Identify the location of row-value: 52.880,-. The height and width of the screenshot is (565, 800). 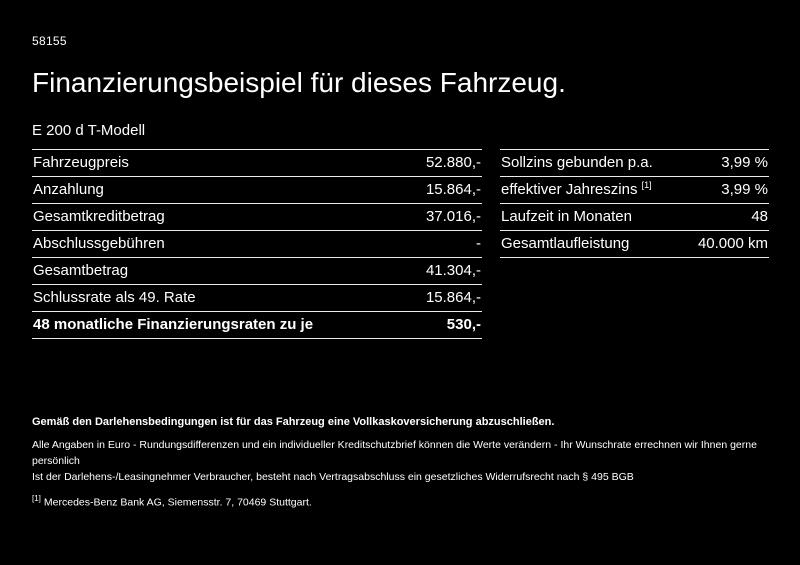
(453, 162).